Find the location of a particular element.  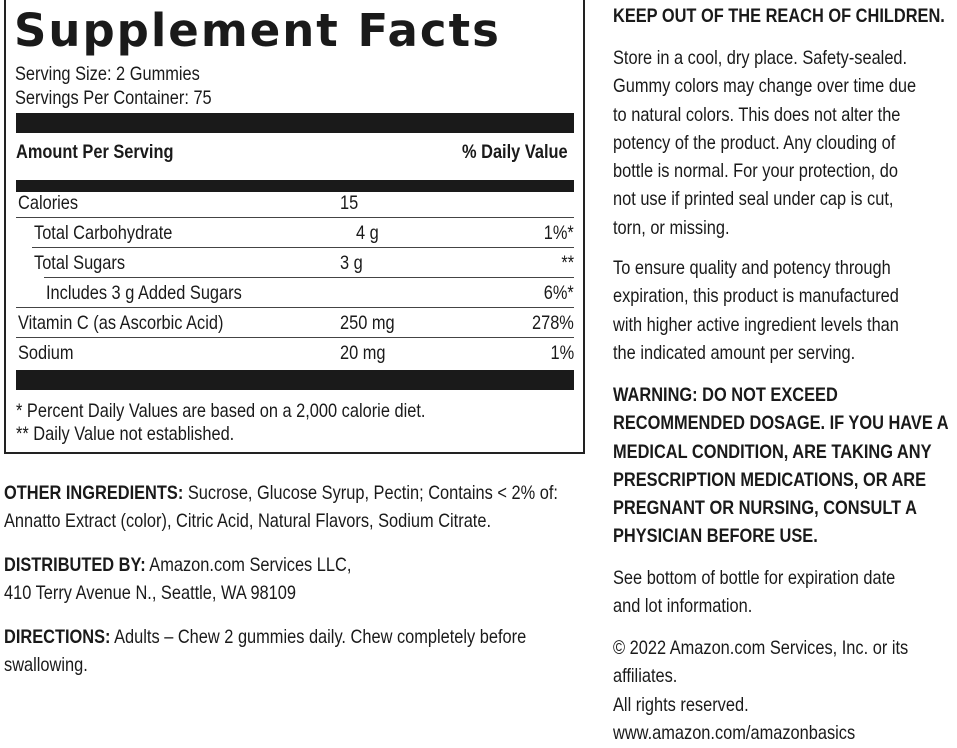

nutrient-dv: ** is located at coordinates (567, 263).